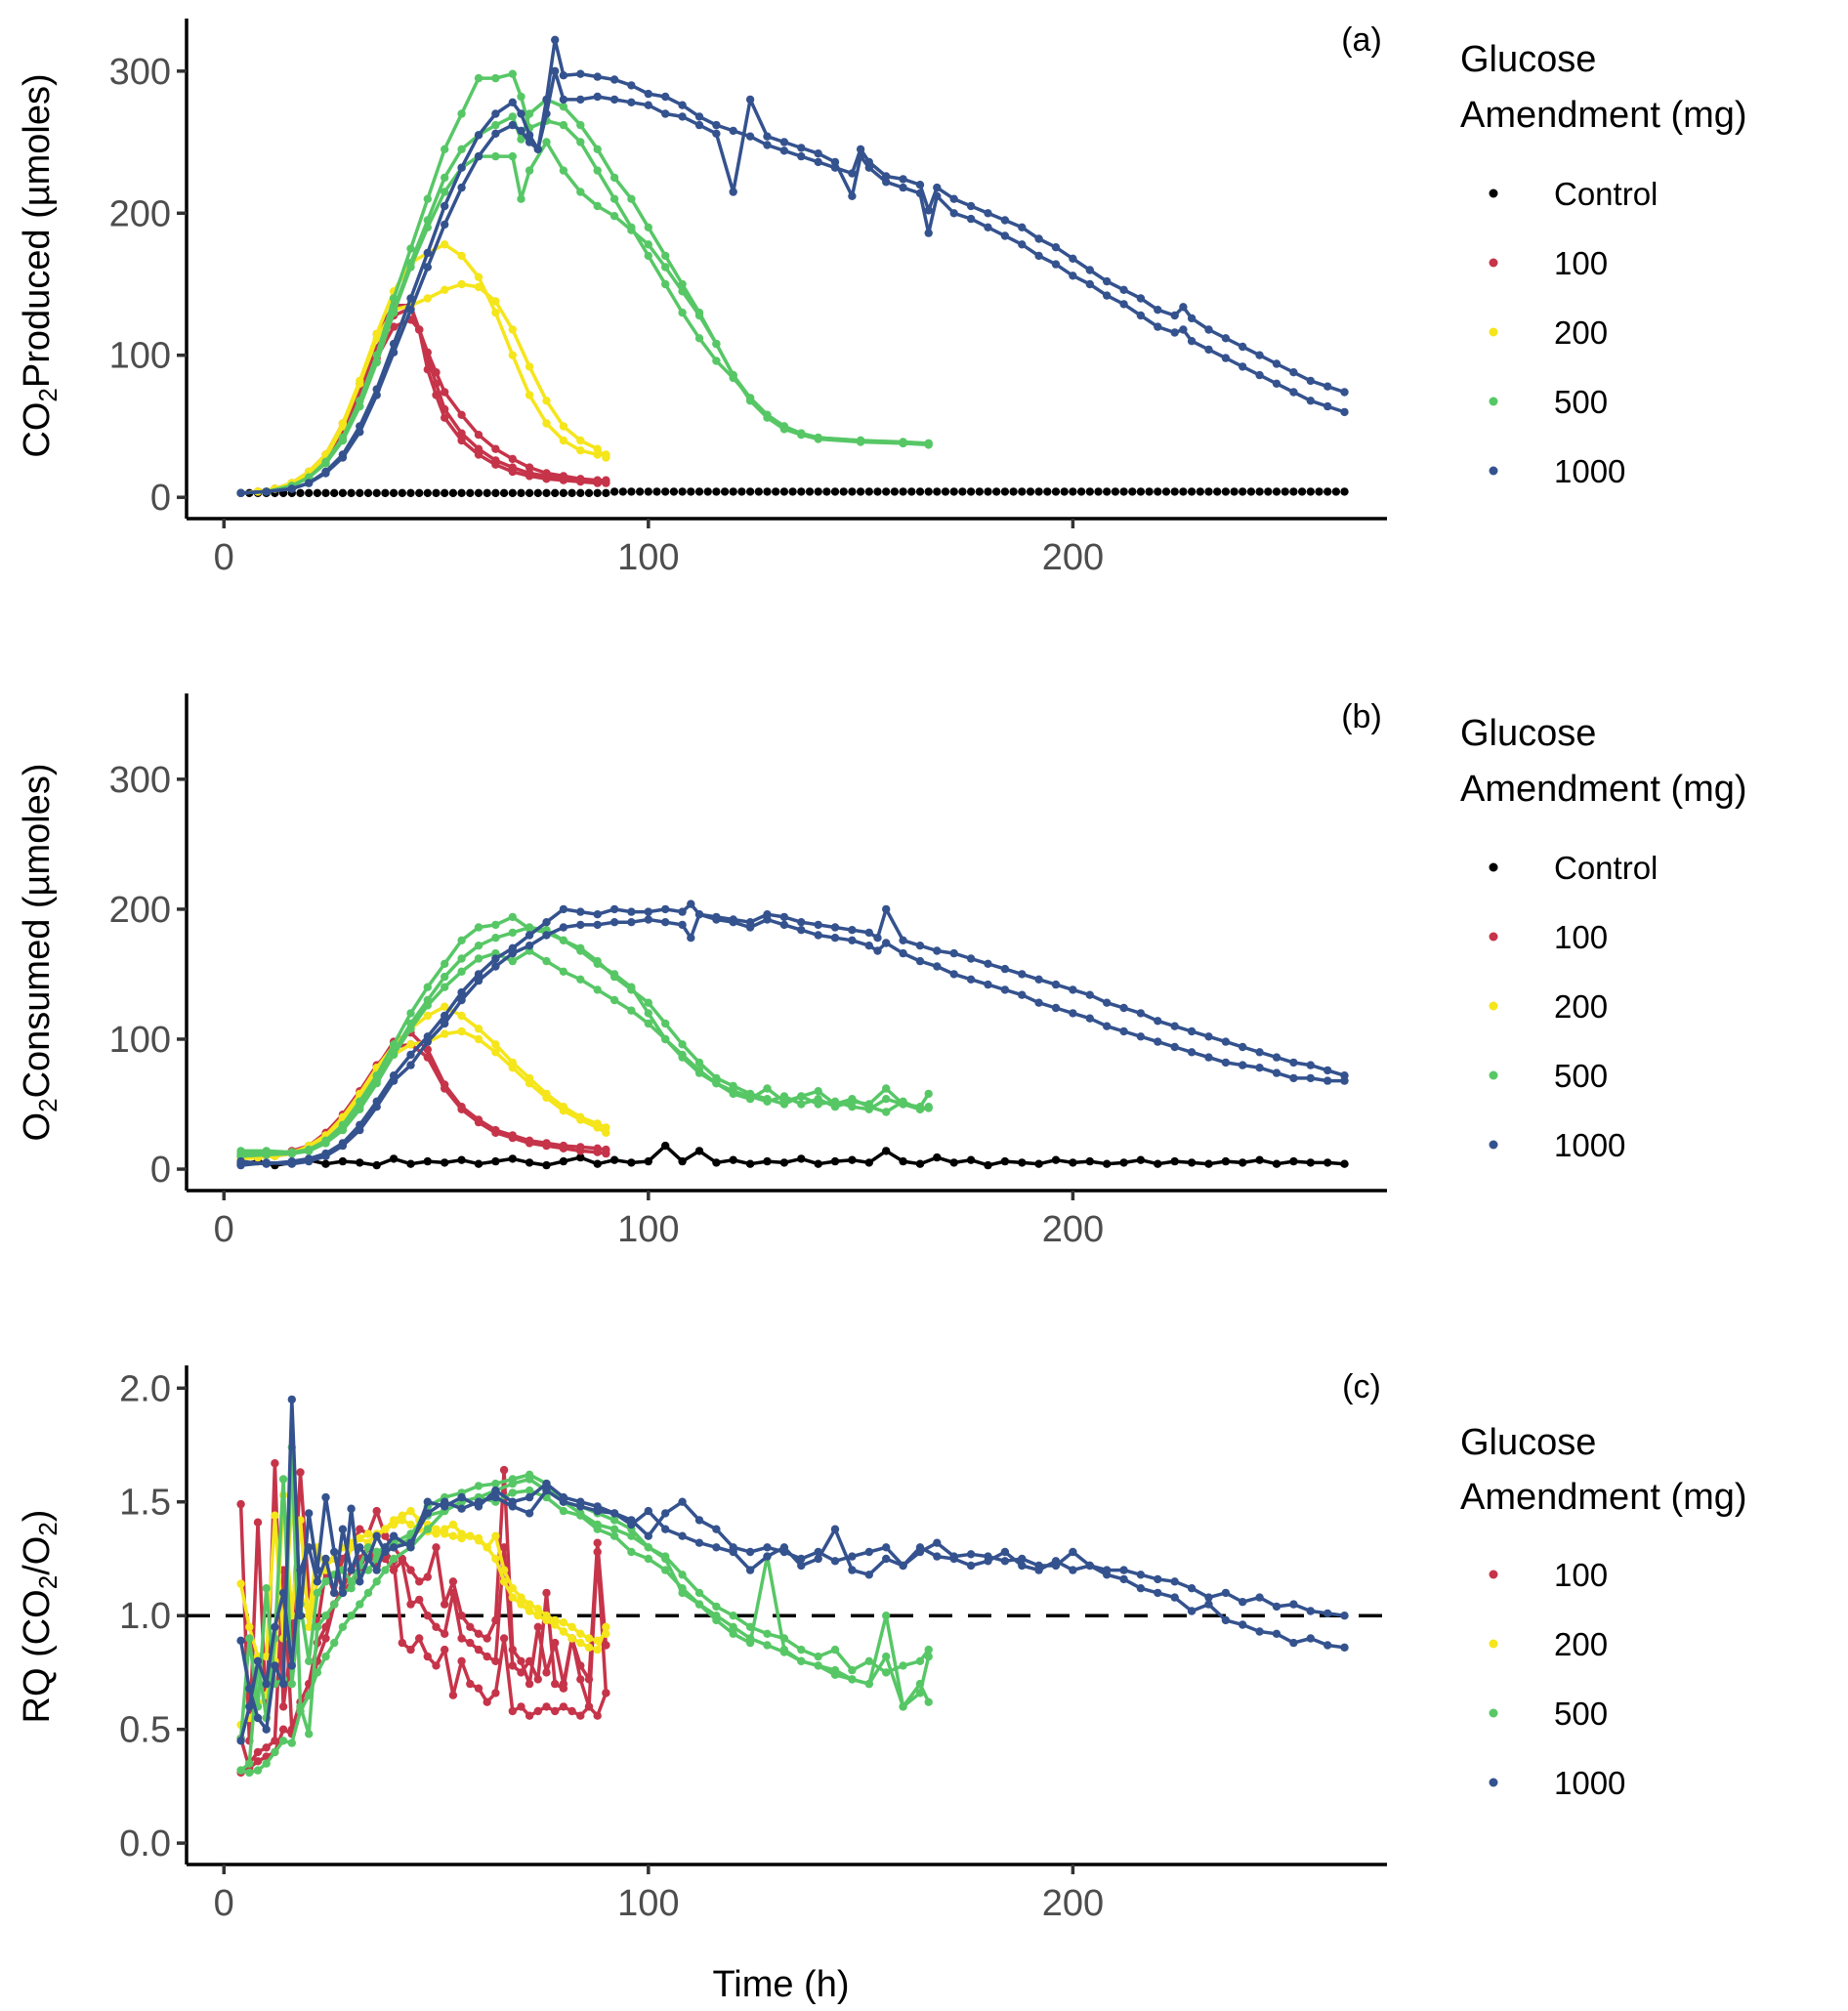 The image size is (1848, 2011). I want to click on legend-entry: 100, so click(1548, 263).